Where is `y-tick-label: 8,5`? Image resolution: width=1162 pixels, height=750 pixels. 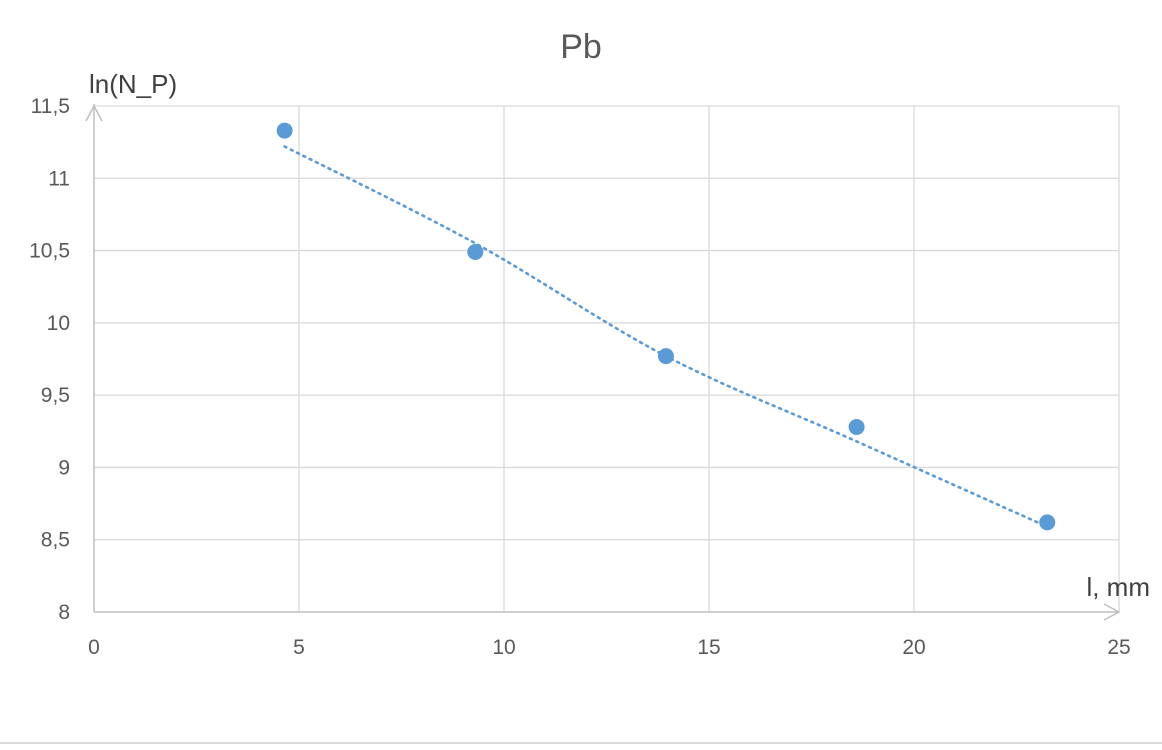 y-tick-label: 8,5 is located at coordinates (55, 540).